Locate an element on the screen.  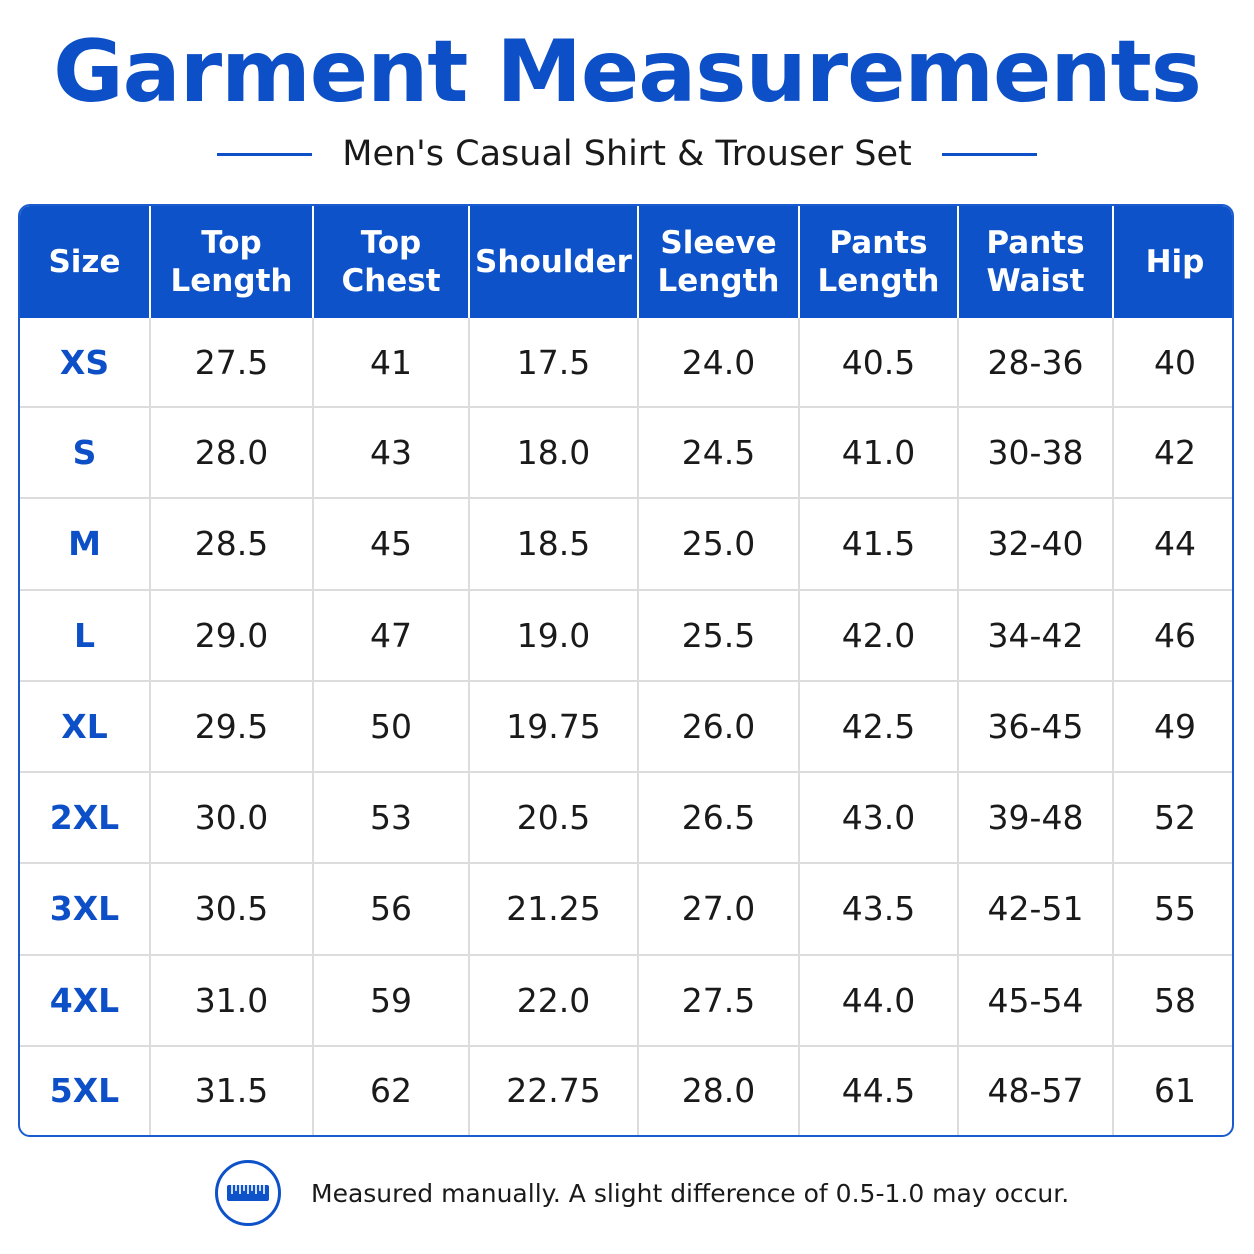
table-row: M 28.5 45 18.5 25.0 41.5 32-40 44 is located at coordinates (626, 543).